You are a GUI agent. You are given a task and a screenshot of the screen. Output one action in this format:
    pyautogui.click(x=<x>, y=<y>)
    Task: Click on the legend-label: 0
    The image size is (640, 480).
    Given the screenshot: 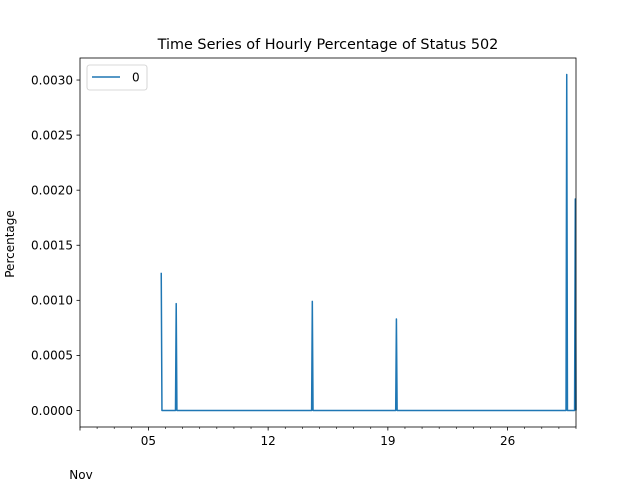 What is the action you would take?
    pyautogui.click(x=136, y=77)
    